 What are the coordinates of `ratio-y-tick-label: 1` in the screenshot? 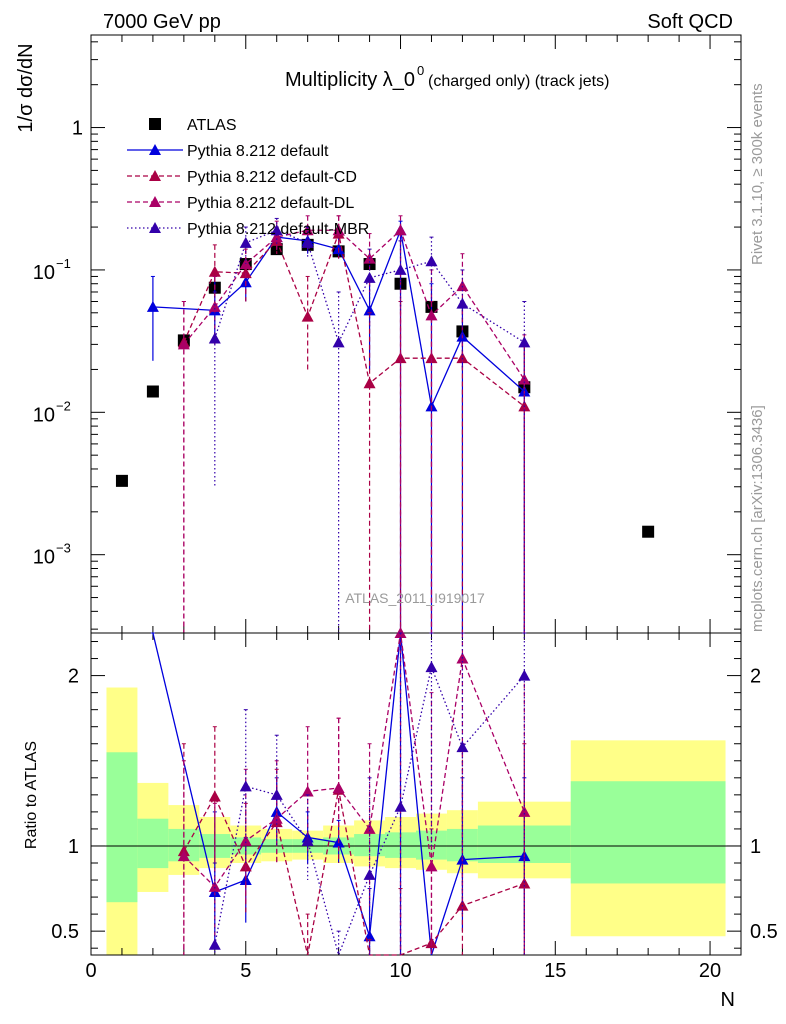 It's located at (73, 847).